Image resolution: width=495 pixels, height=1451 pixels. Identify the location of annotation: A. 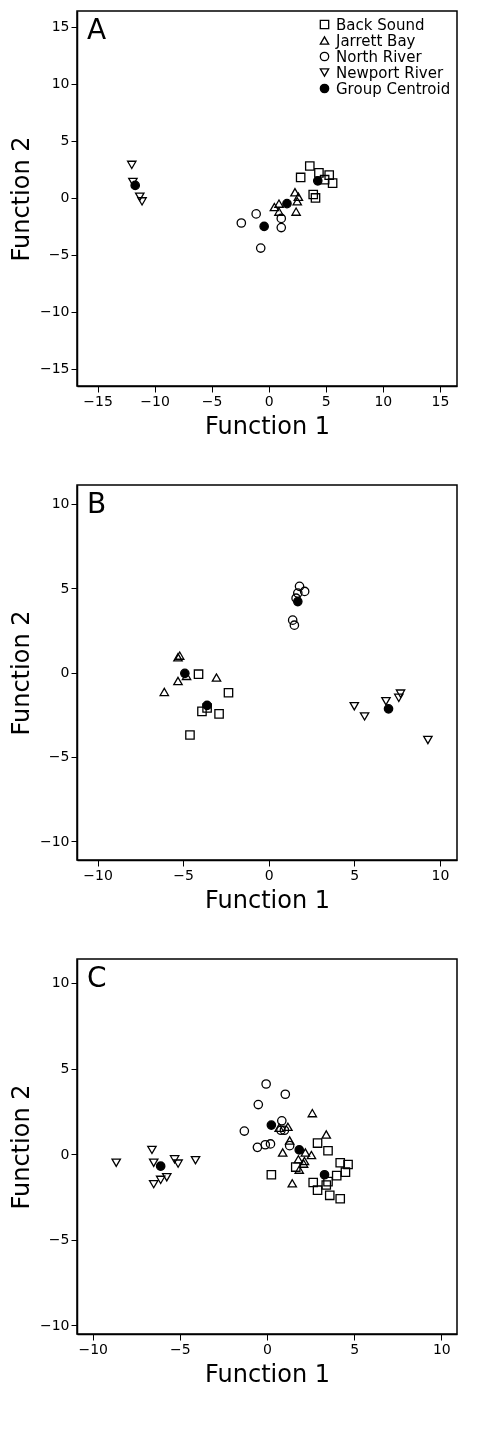
(97, 29).